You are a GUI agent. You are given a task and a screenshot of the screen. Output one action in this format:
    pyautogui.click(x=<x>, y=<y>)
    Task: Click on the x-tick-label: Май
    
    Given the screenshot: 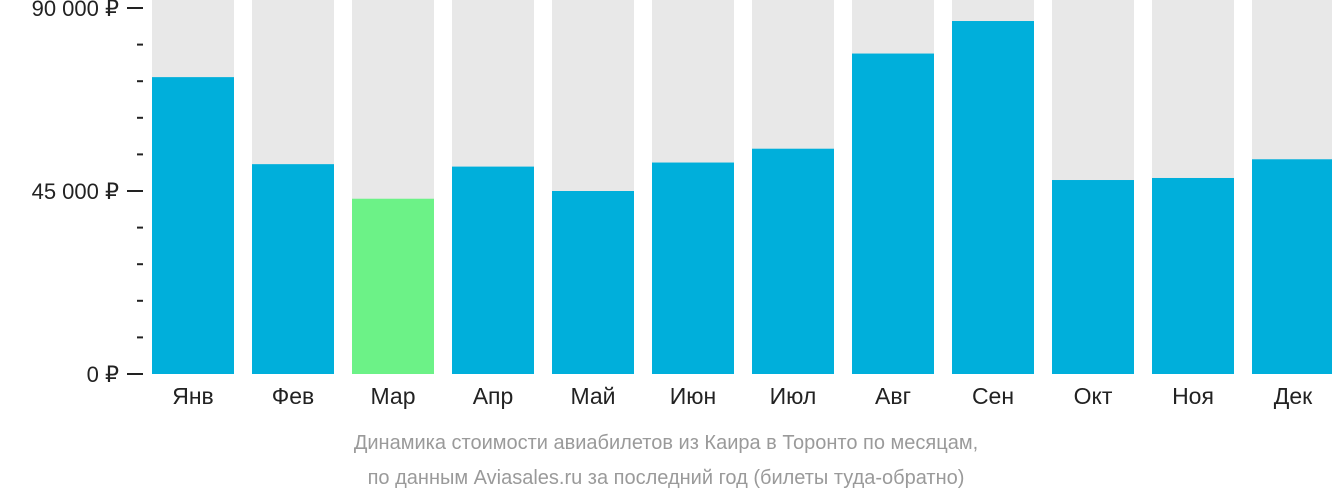 What is the action you would take?
    pyautogui.click(x=592, y=396)
    